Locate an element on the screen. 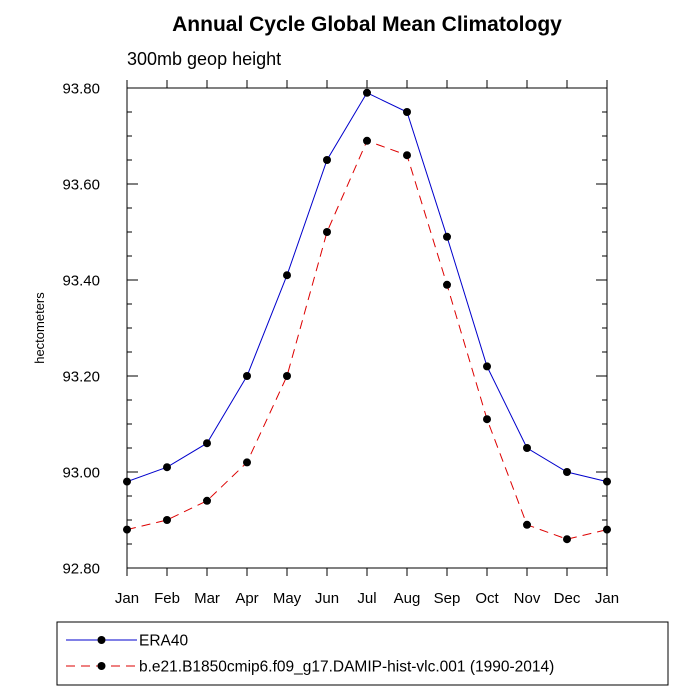 The image size is (700, 700). x-tick-label: Apr is located at coordinates (246, 598).